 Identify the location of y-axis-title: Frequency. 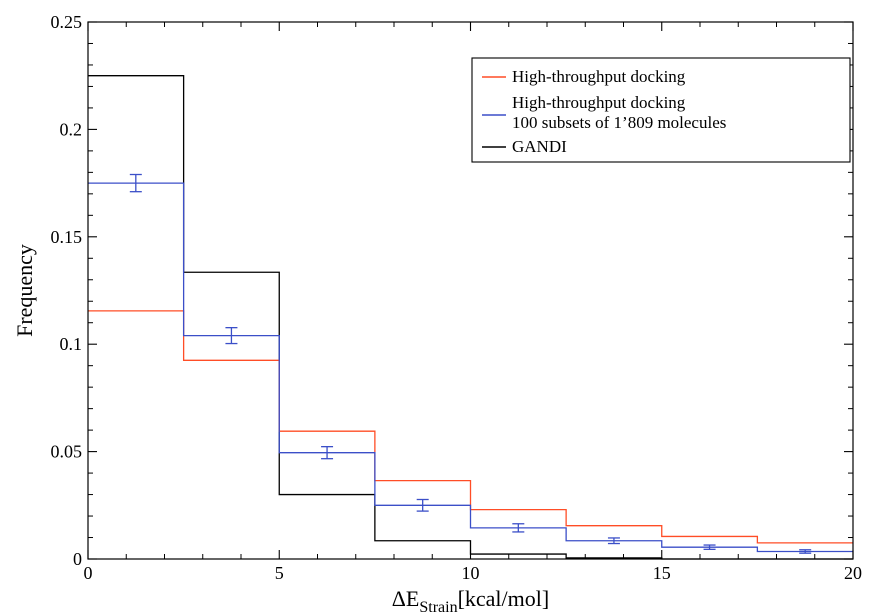
(24, 290).